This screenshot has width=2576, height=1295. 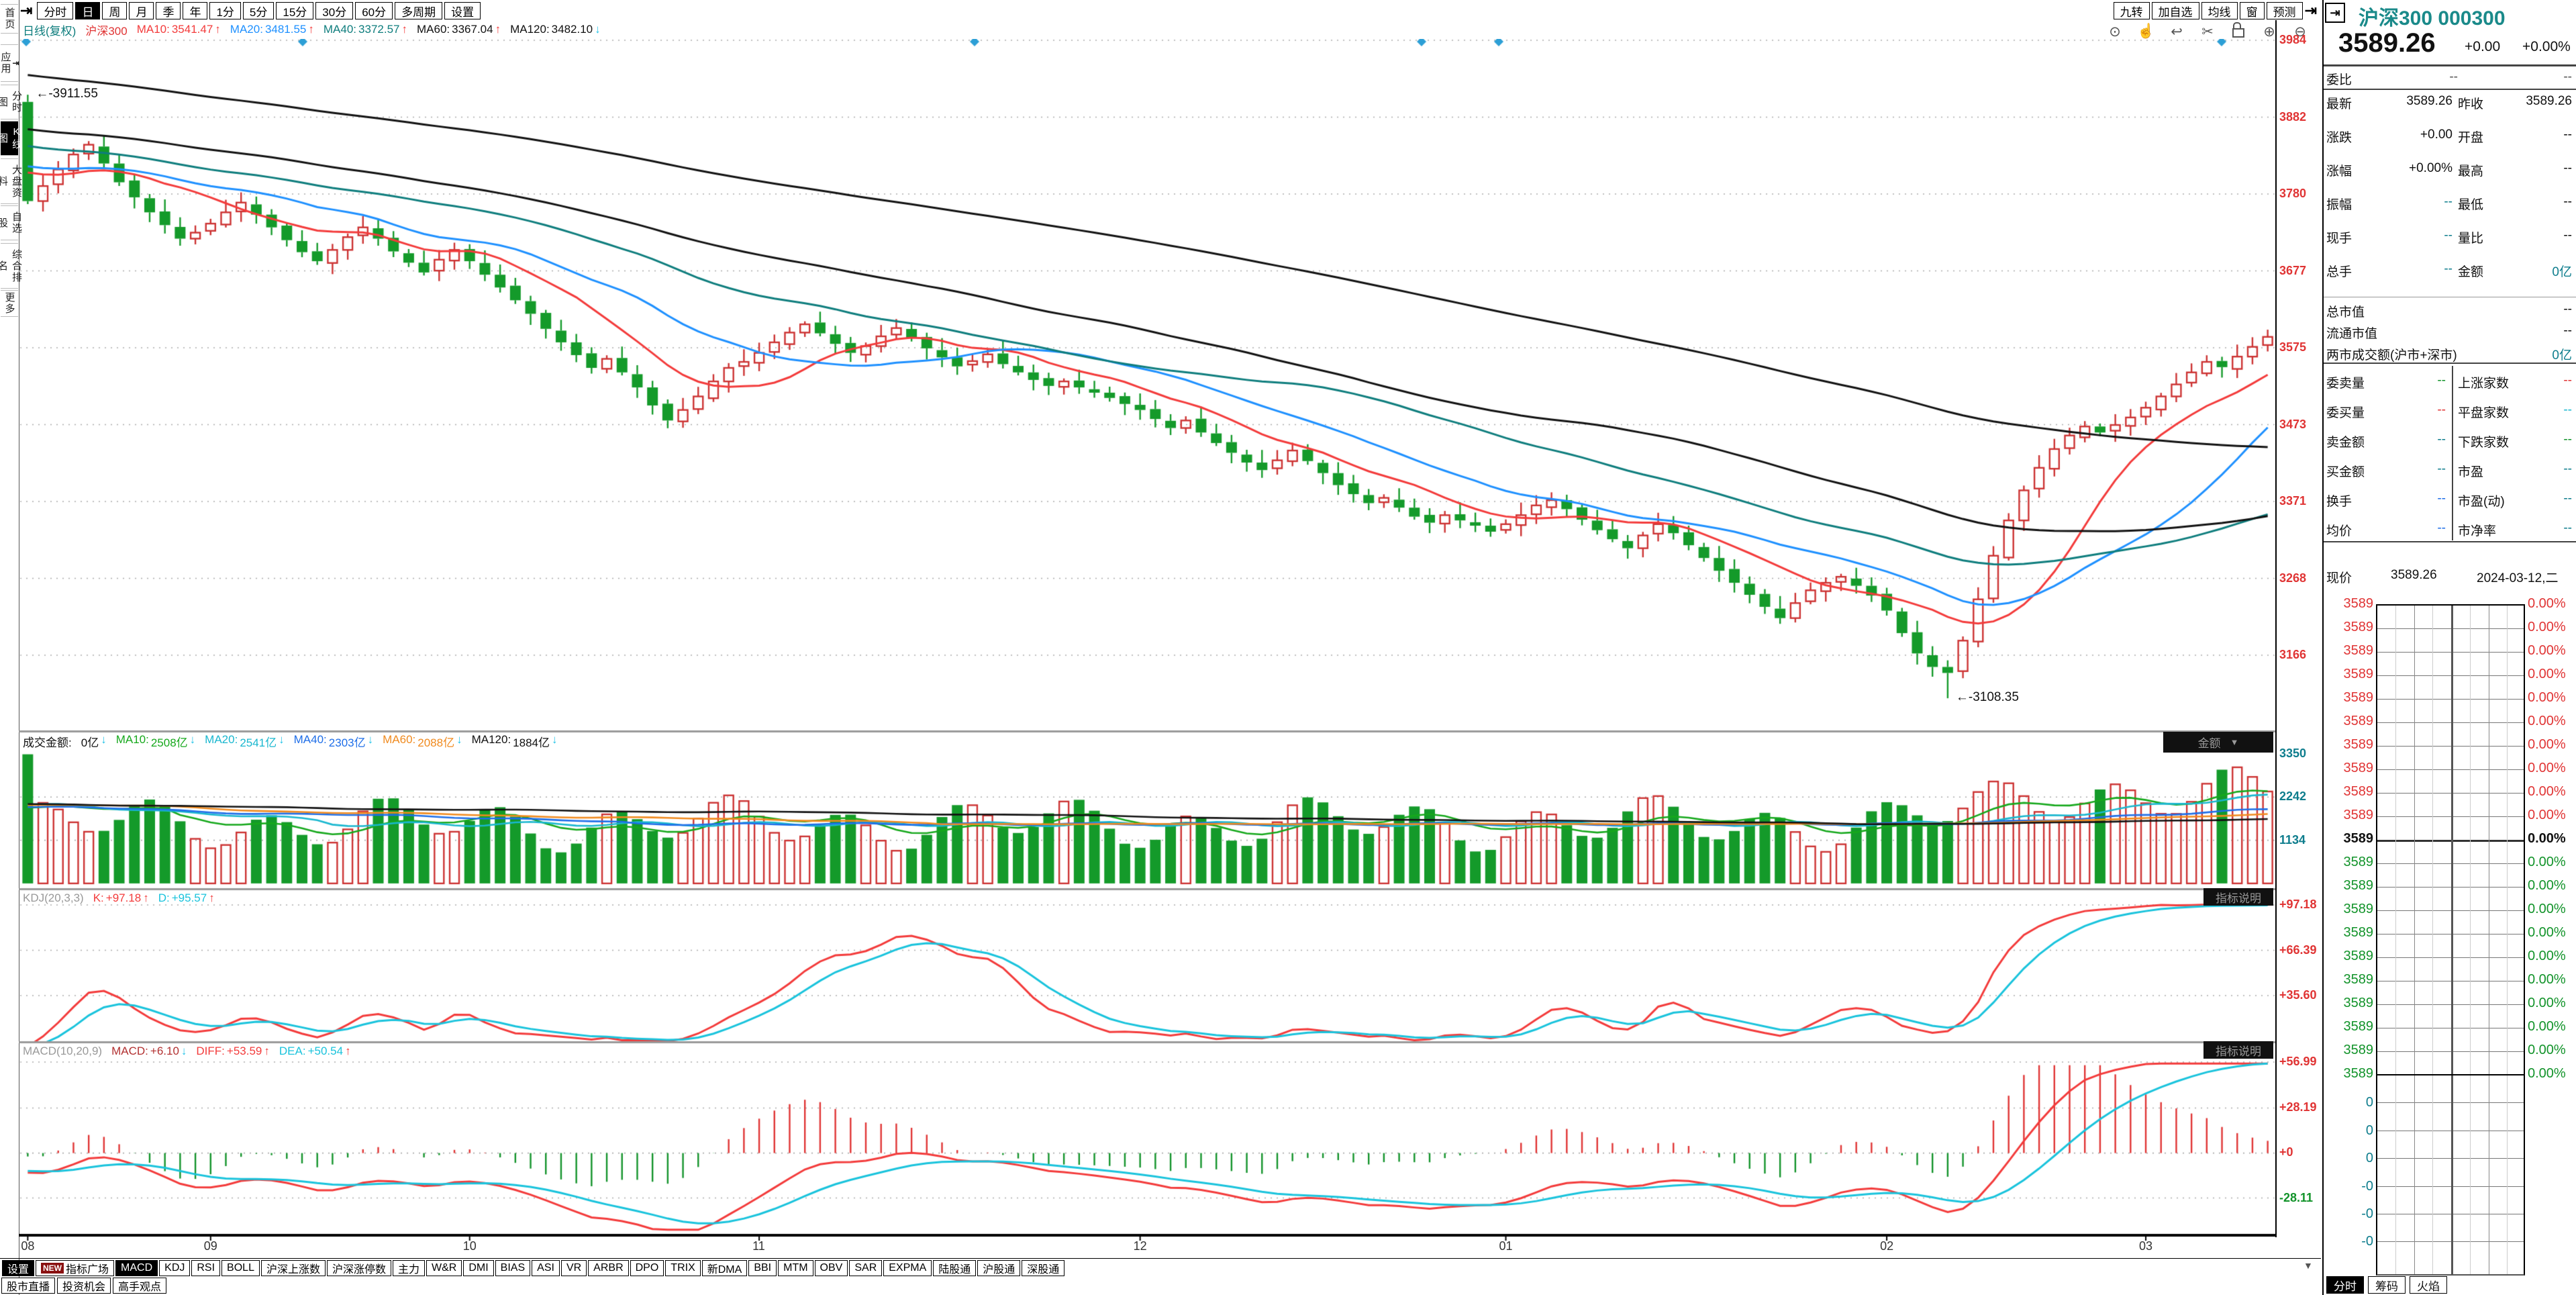 What do you see at coordinates (11, 222) in the screenshot?
I see `sidebar-item-6: 自选股` at bounding box center [11, 222].